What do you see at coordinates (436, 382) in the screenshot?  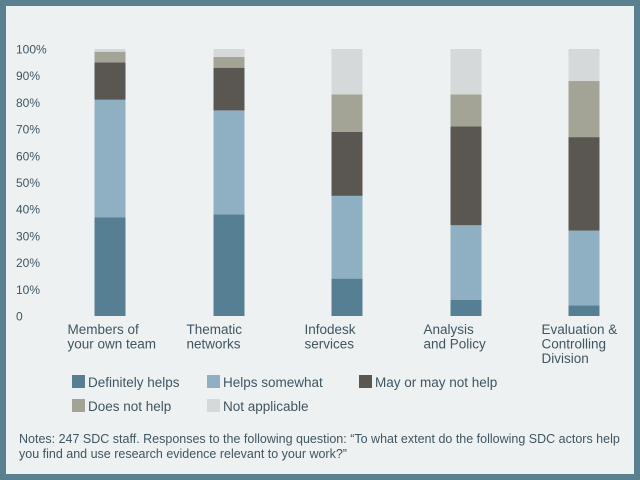 I see `legend-label: May or may not help` at bounding box center [436, 382].